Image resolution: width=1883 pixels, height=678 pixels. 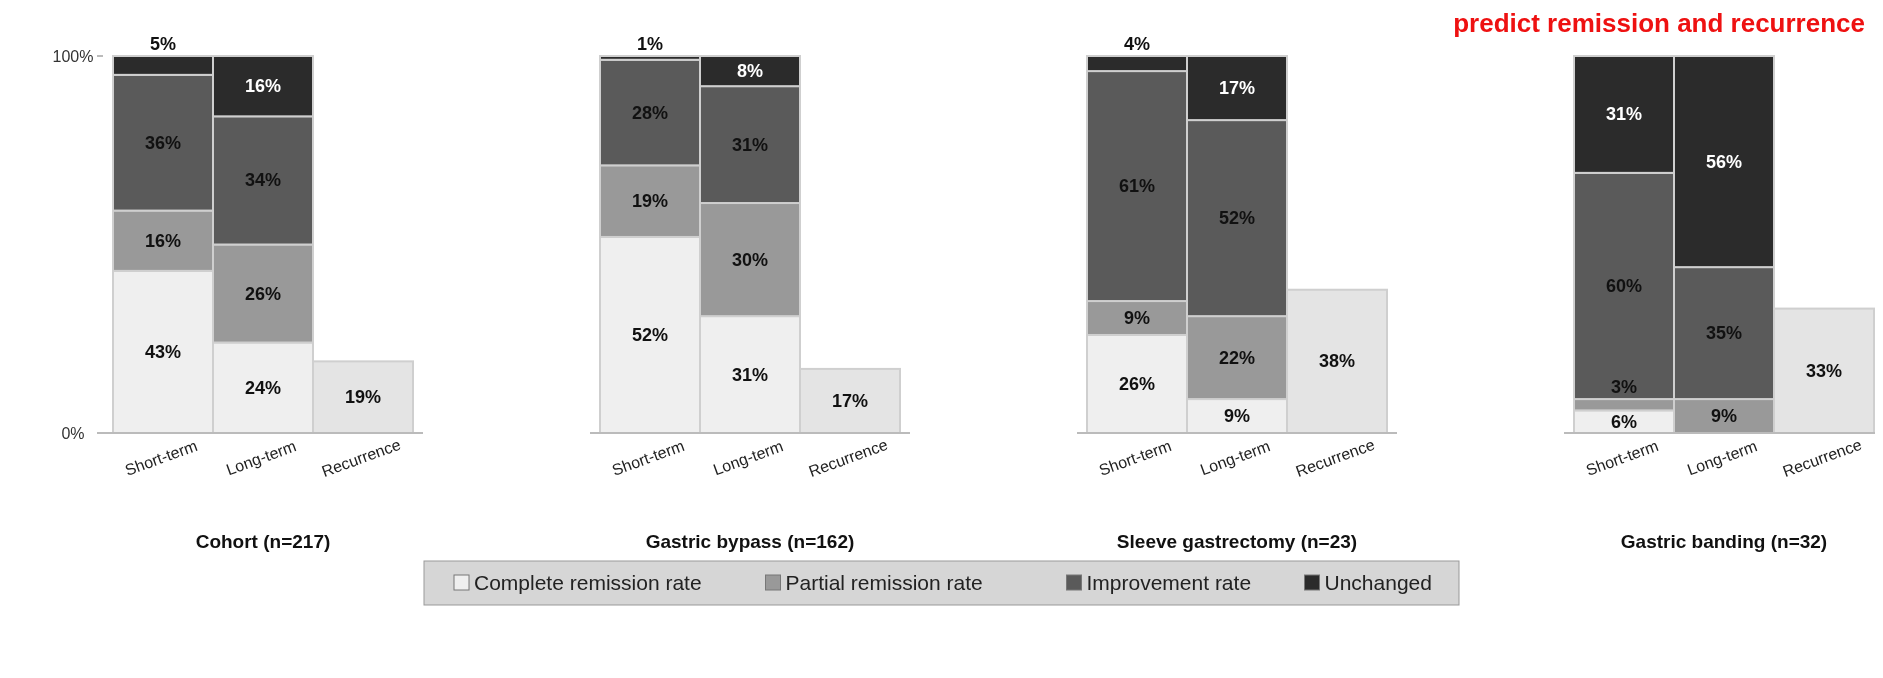 I want to click on x-axis-title: Cohort (n=217), so click(x=263, y=541).